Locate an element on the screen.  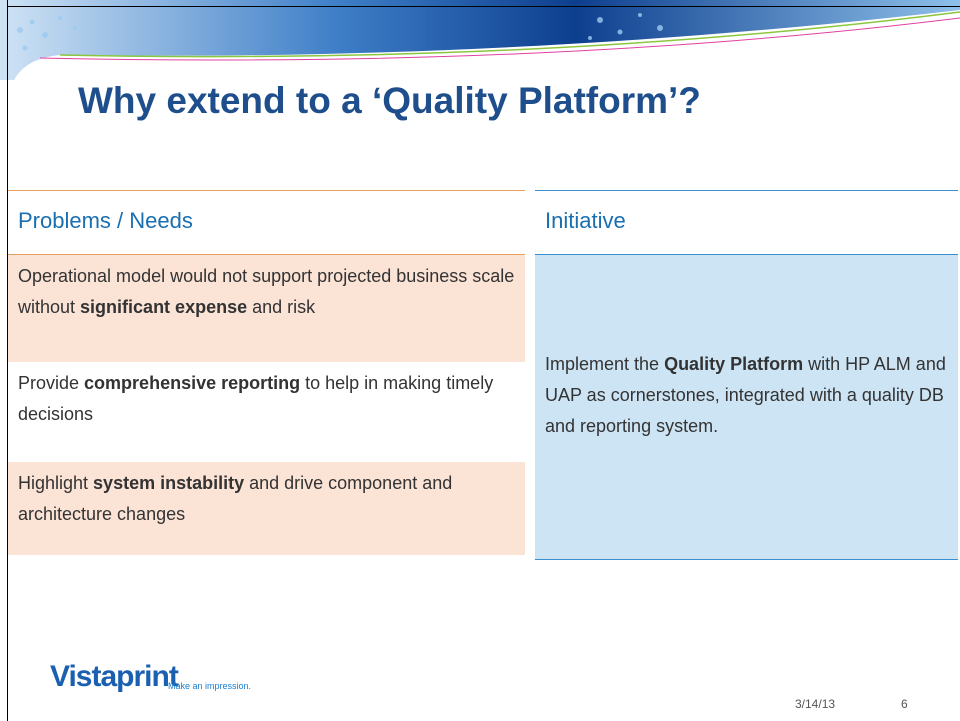
text-run: to help in making timely decisions is located at coordinates (256, 398).